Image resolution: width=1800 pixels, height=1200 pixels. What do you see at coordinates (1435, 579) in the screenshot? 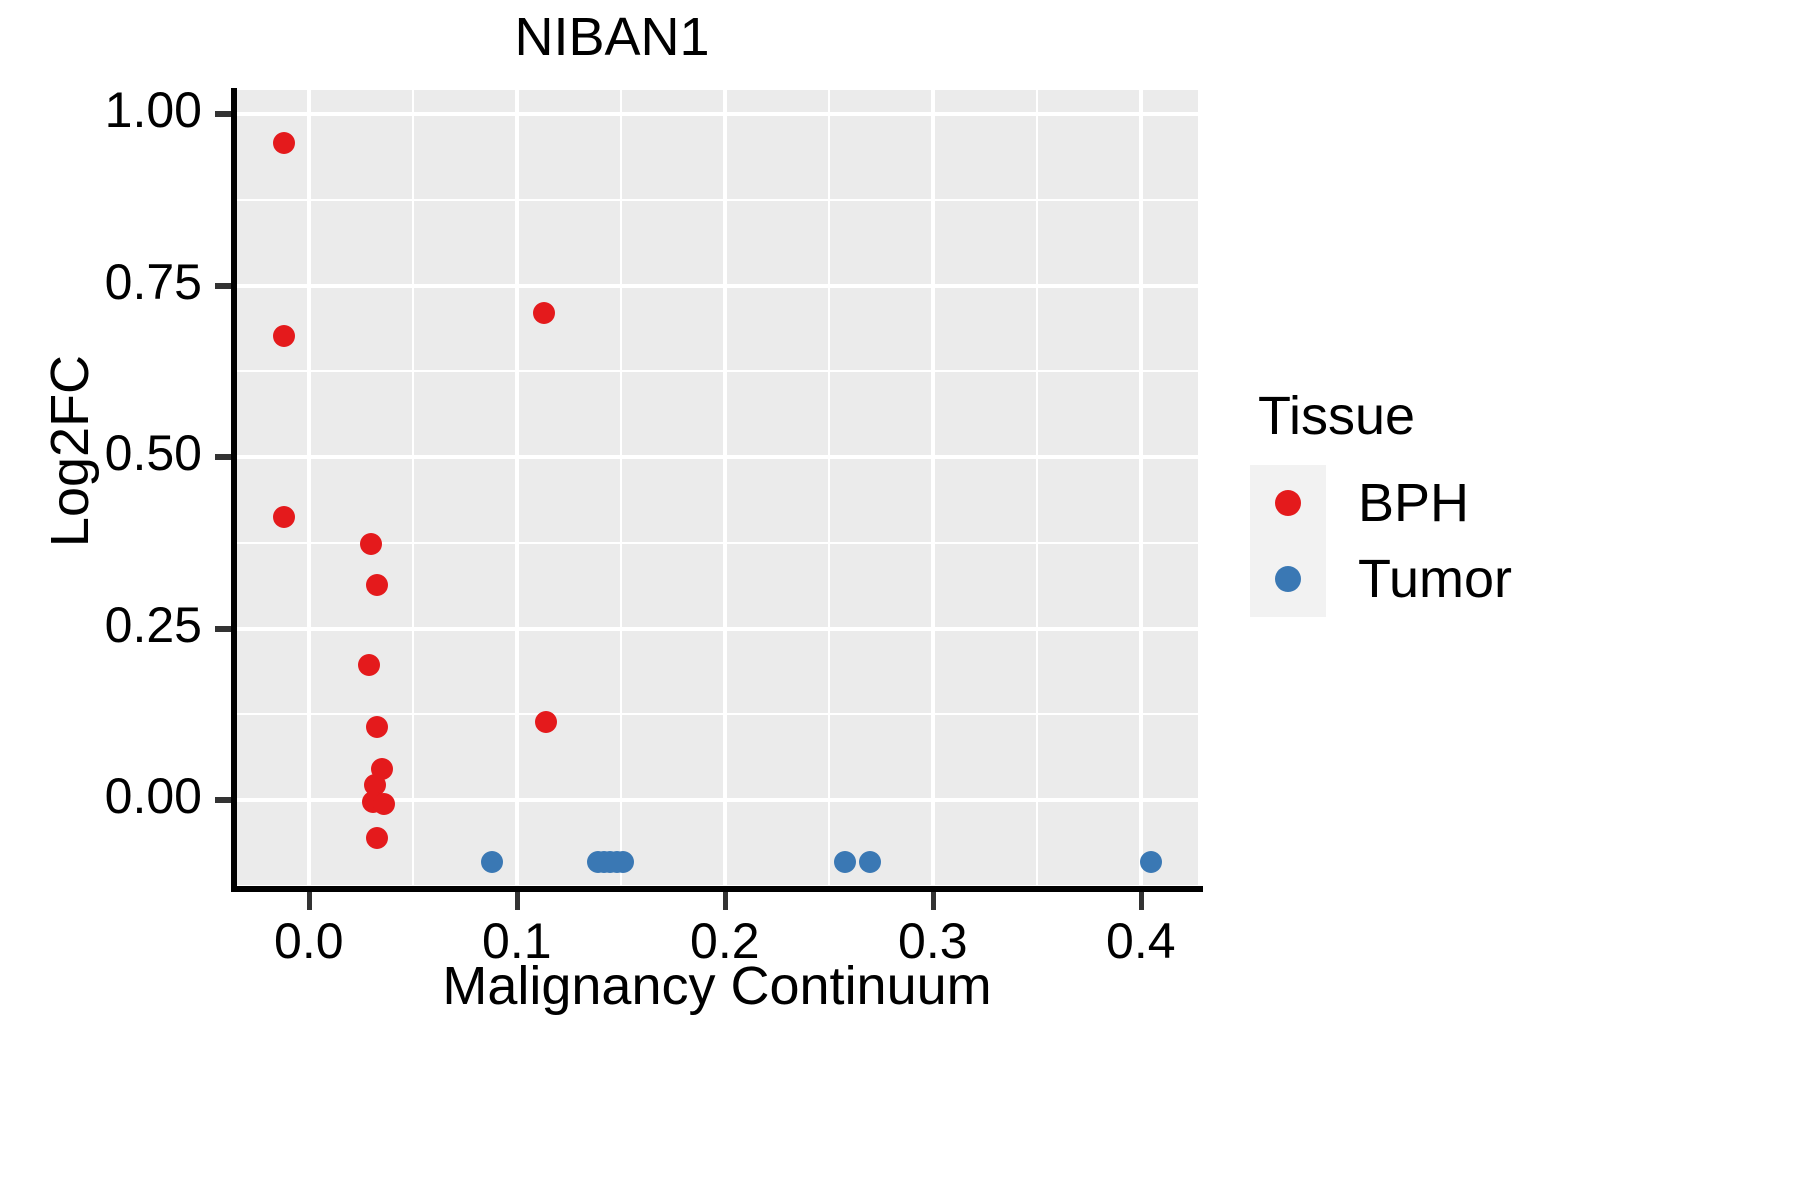
I see `legend-item-label: Tumor` at bounding box center [1435, 579].